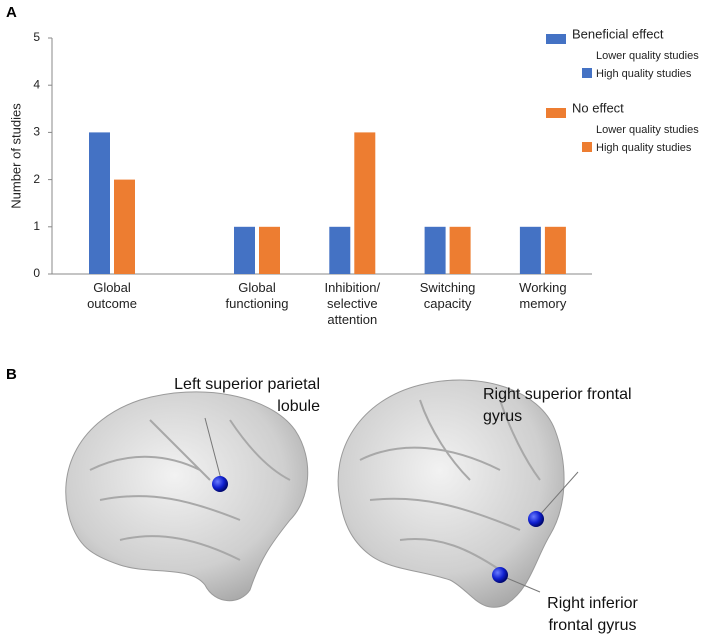  What do you see at coordinates (15, 156) in the screenshot?
I see `y-axis-label: Number of studies` at bounding box center [15, 156].